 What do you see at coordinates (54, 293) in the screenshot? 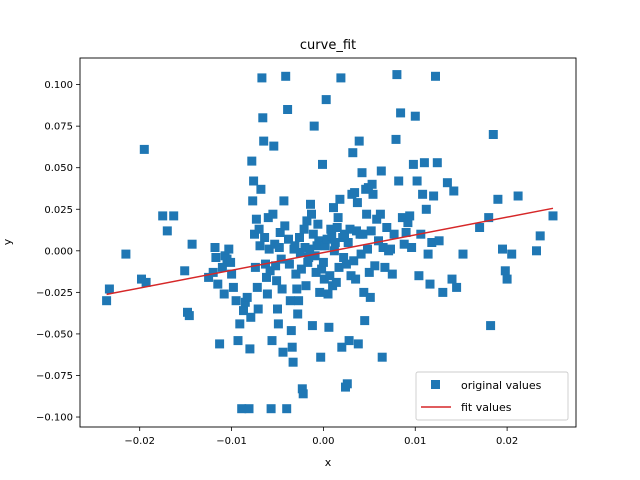
I see `y-tick-label: −0.025` at bounding box center [54, 293].